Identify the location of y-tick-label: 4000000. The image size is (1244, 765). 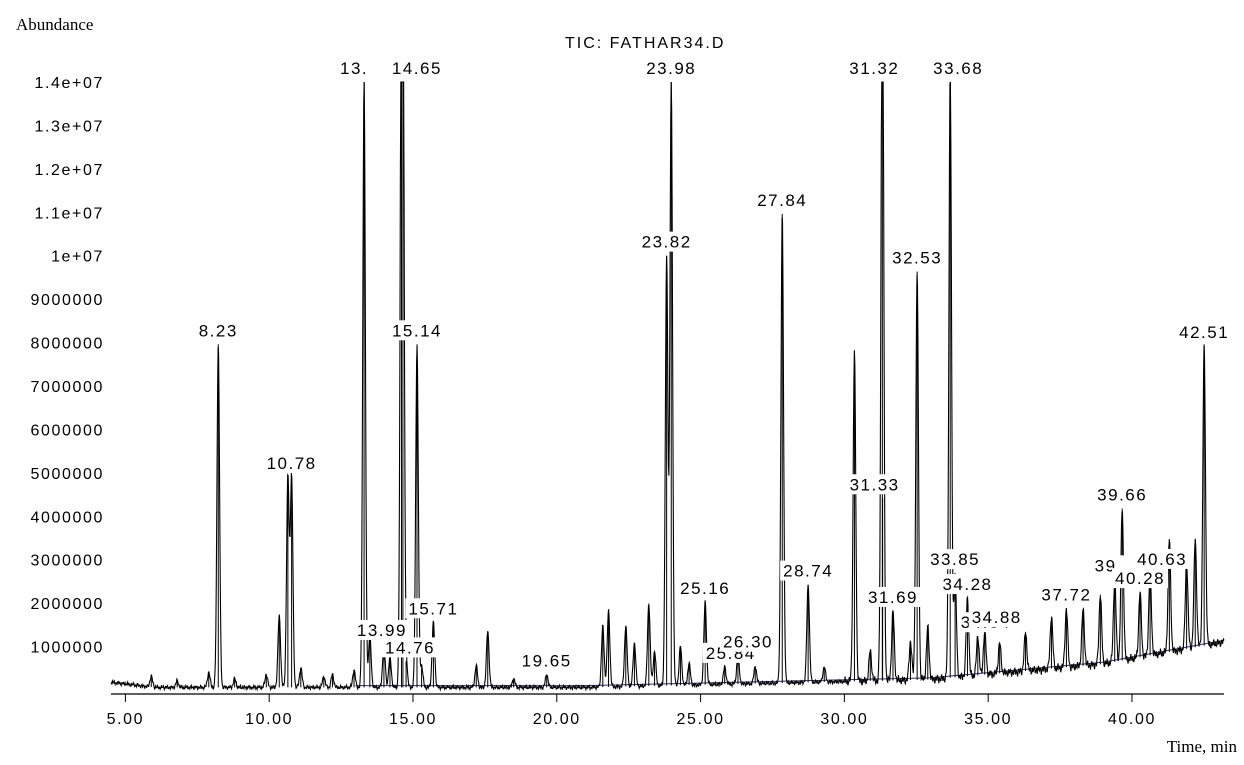
(68, 517).